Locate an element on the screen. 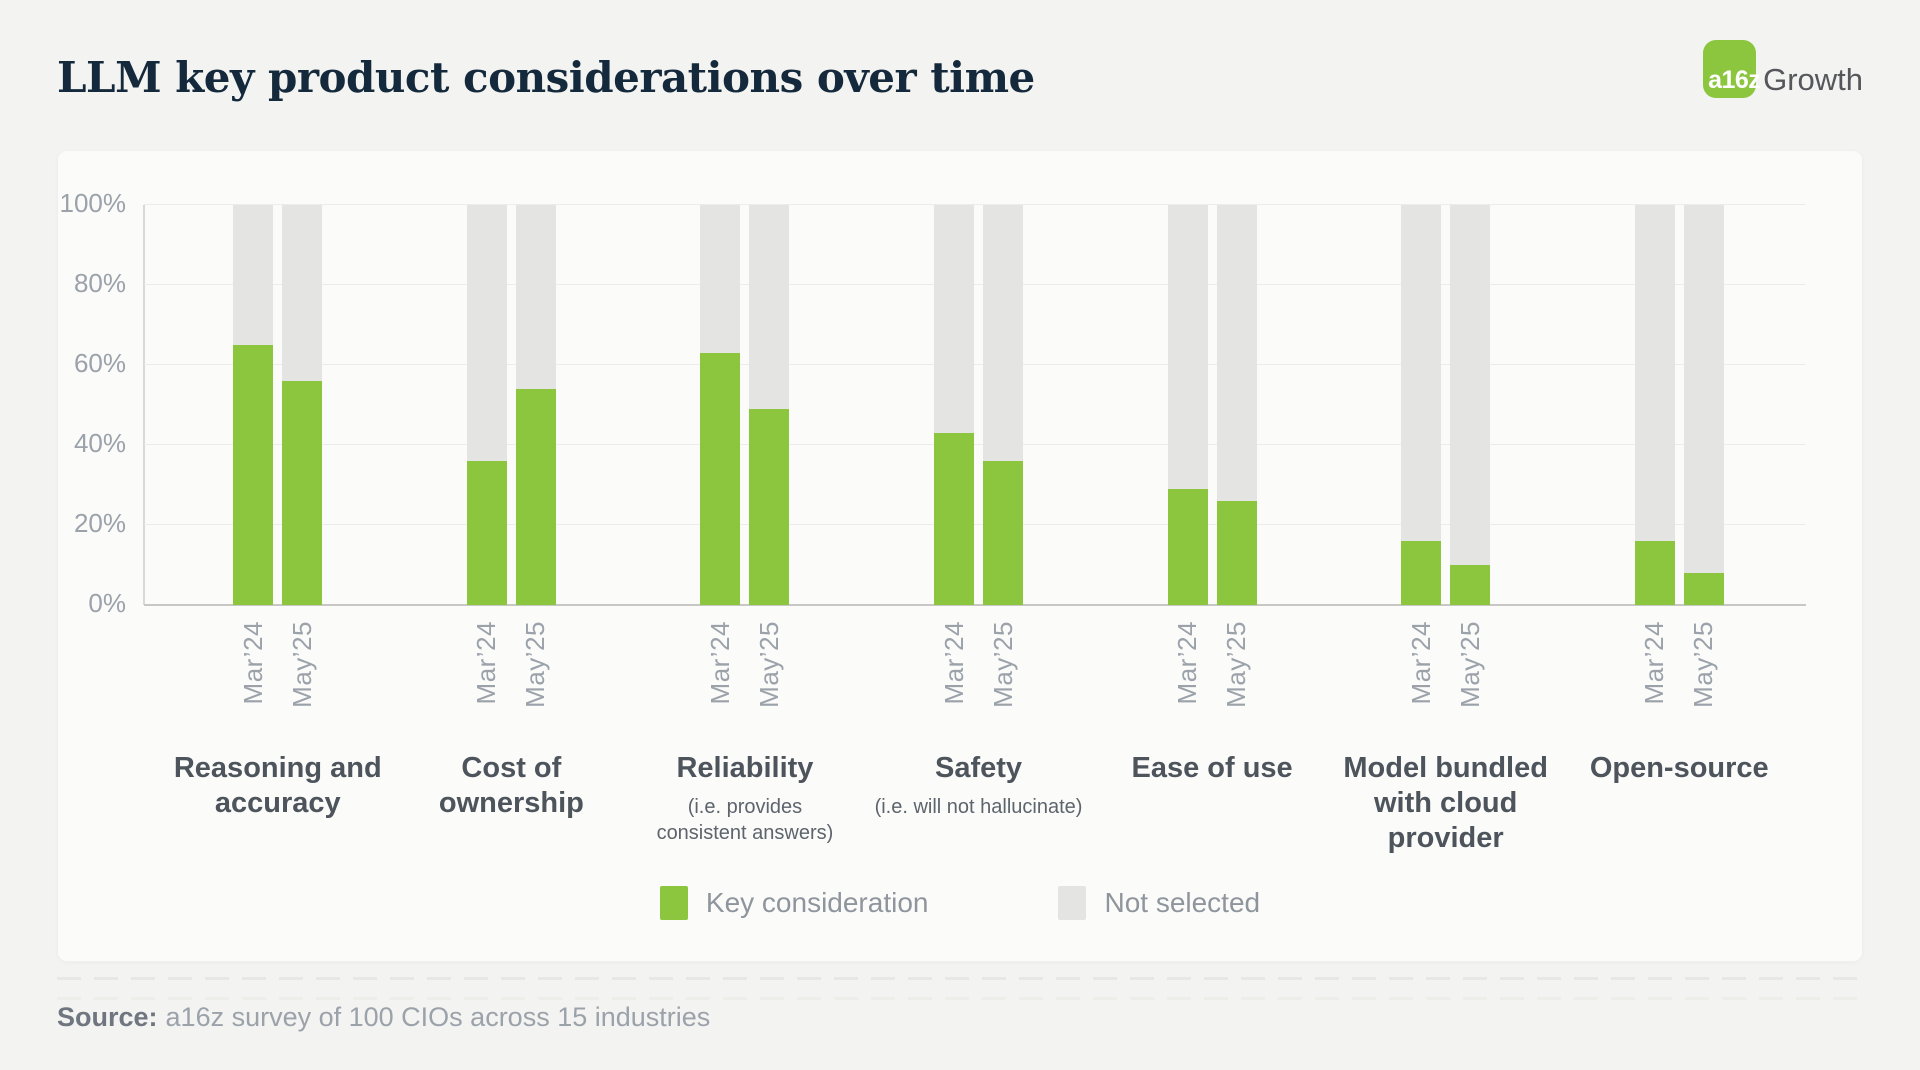 The height and width of the screenshot is (1070, 1920). category-label: Open-source is located at coordinates (1679, 768).